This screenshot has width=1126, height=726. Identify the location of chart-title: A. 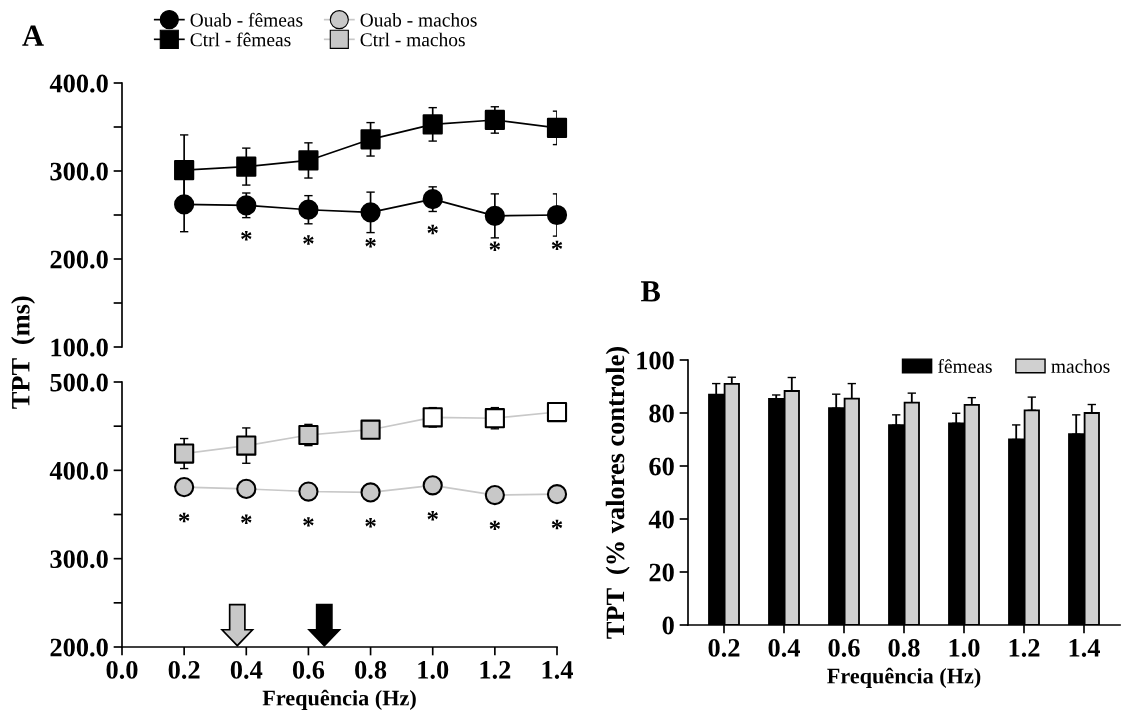
(33, 35).